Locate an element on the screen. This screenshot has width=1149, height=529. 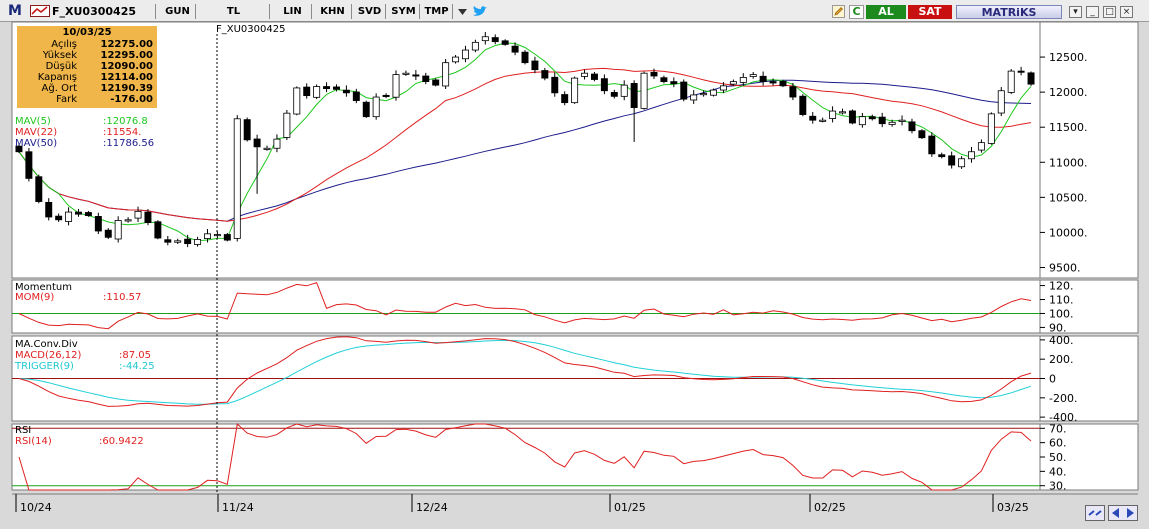
sym-button: SYM is located at coordinates (404, 11).